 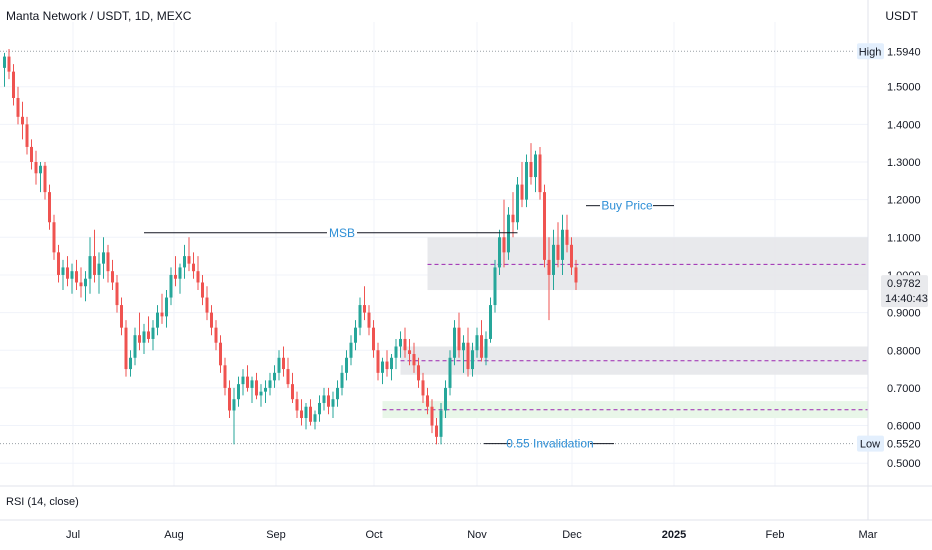 What do you see at coordinates (674, 535) in the screenshot?
I see `x-tick-label: 2025` at bounding box center [674, 535].